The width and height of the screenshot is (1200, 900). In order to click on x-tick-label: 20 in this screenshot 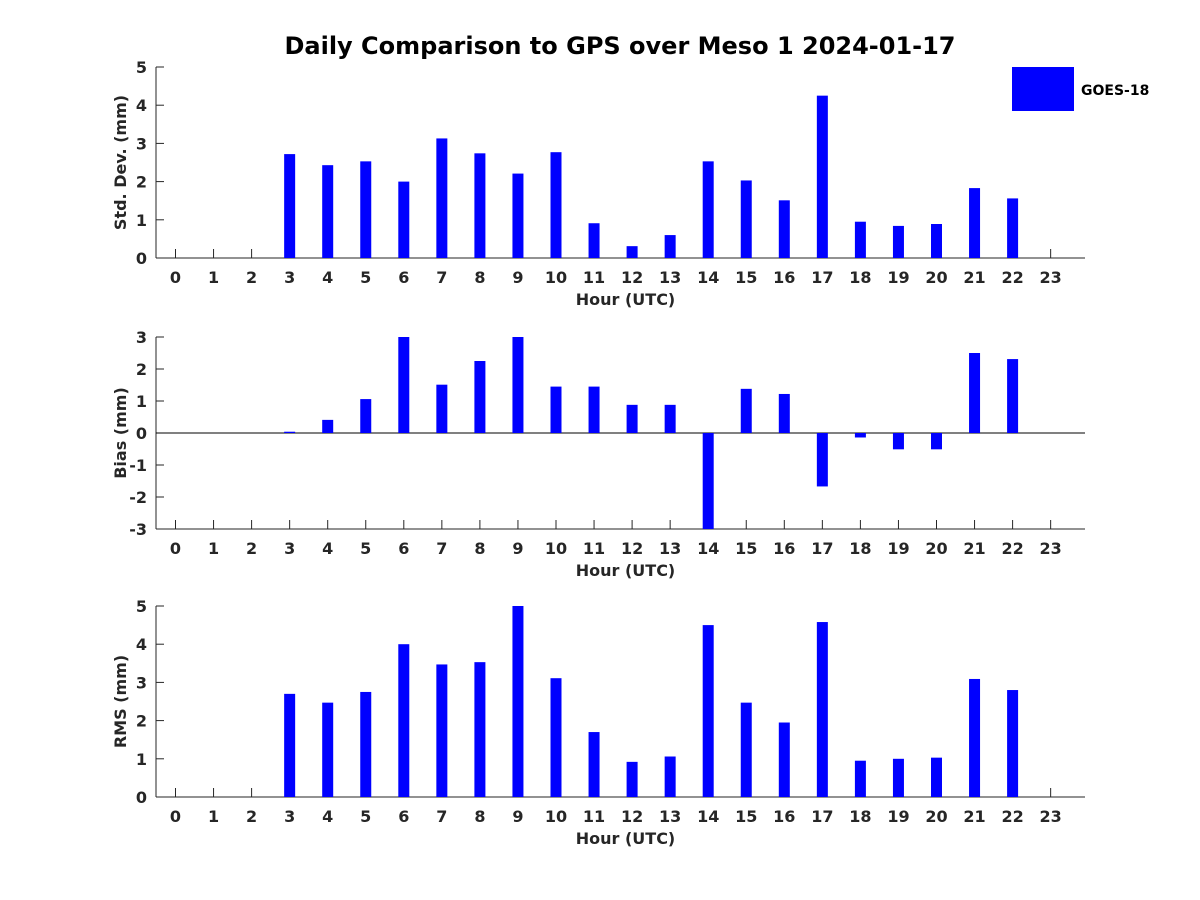, I will do `click(936, 277)`.